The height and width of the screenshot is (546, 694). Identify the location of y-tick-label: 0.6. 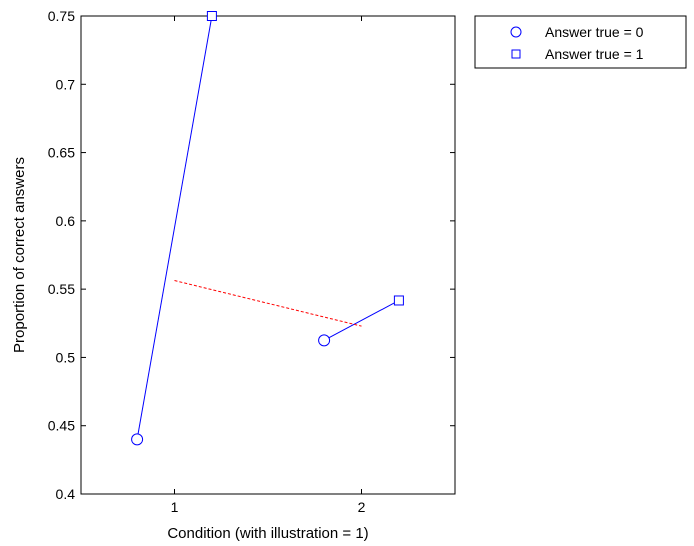
(66, 221).